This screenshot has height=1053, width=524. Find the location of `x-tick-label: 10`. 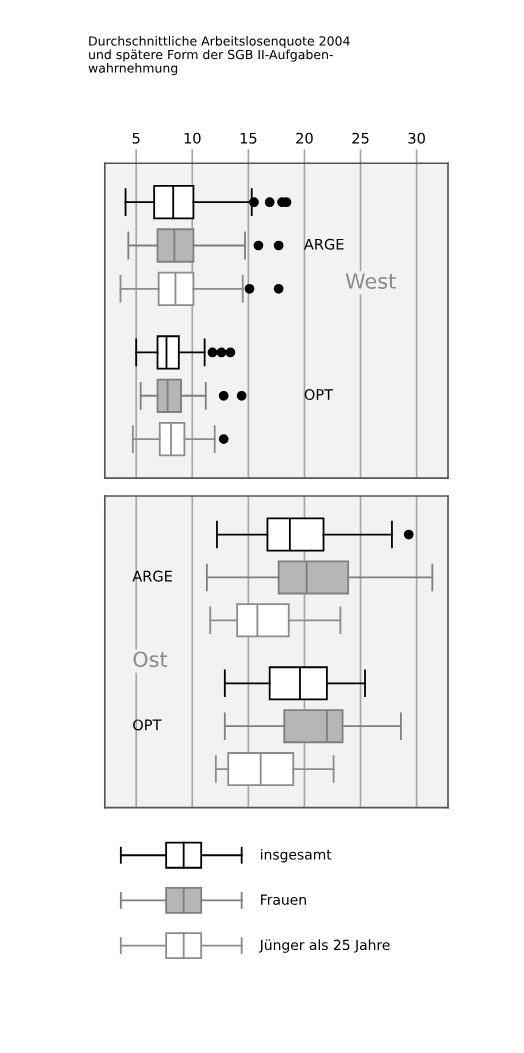

x-tick-label: 10 is located at coordinates (192, 138).